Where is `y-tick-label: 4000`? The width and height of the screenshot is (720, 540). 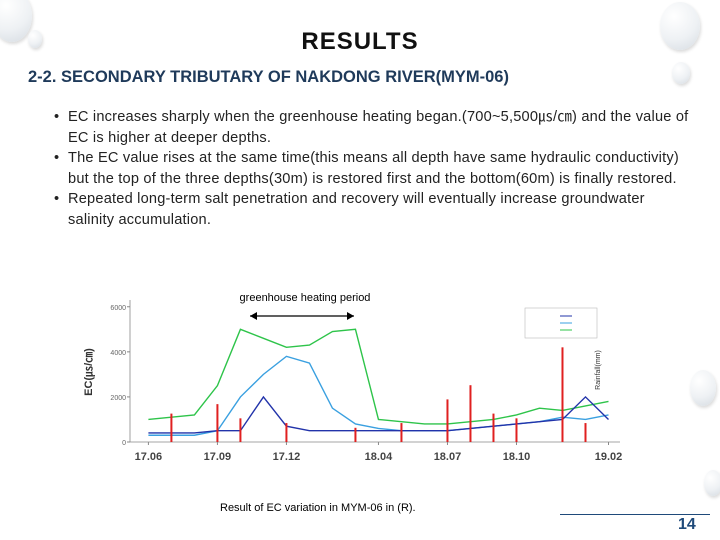 y-tick-label: 4000 is located at coordinates (118, 353).